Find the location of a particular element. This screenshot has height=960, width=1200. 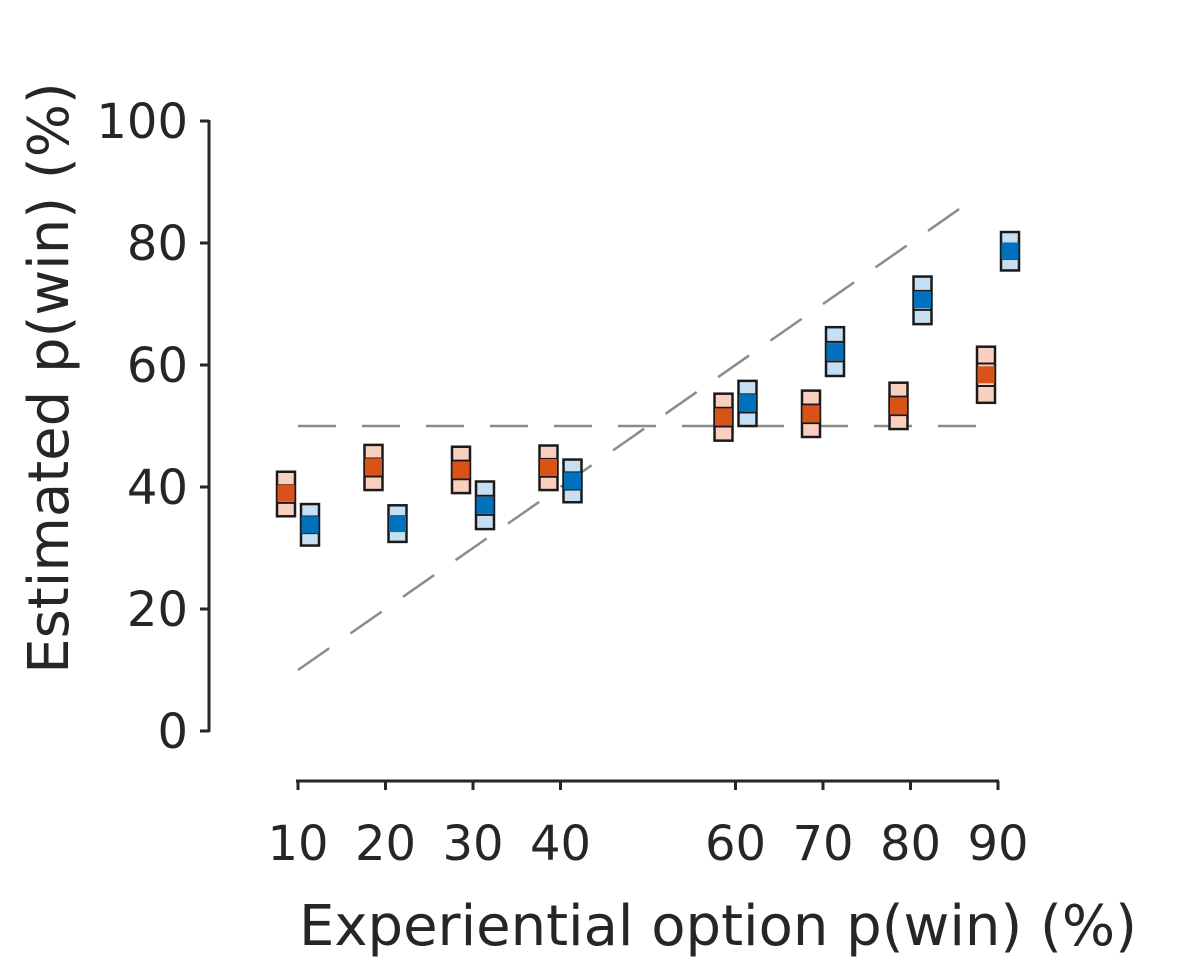

y-tick-label: 0 is located at coordinates (172, 732).